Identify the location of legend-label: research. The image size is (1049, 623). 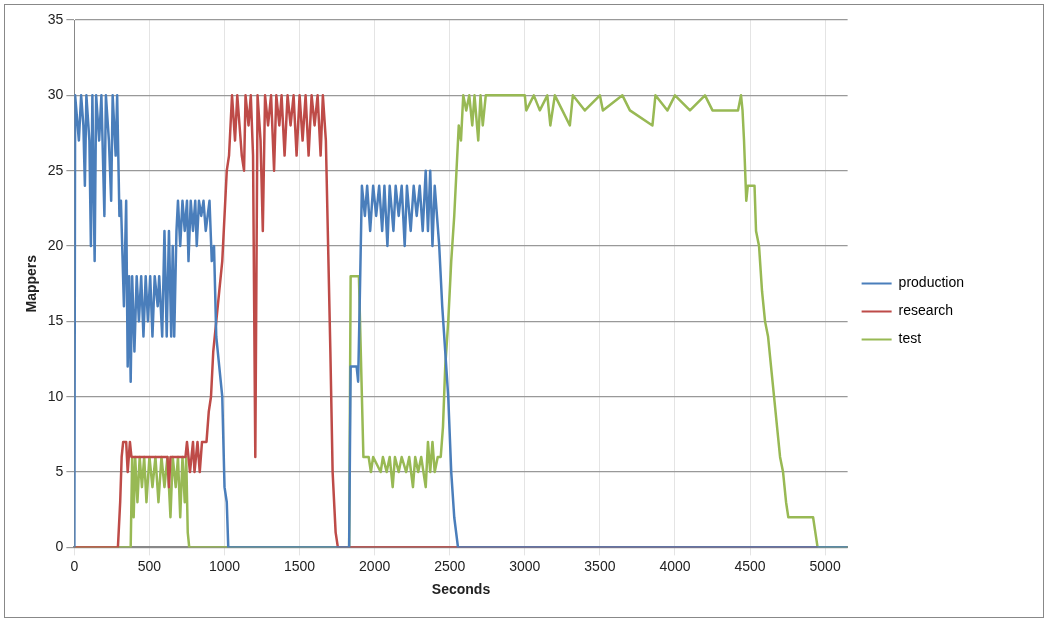
(926, 310).